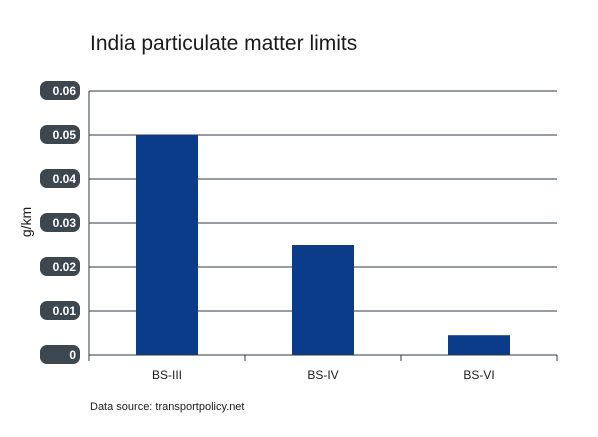 The image size is (598, 437). I want to click on chart-title: India particulate matter limits, so click(224, 43).